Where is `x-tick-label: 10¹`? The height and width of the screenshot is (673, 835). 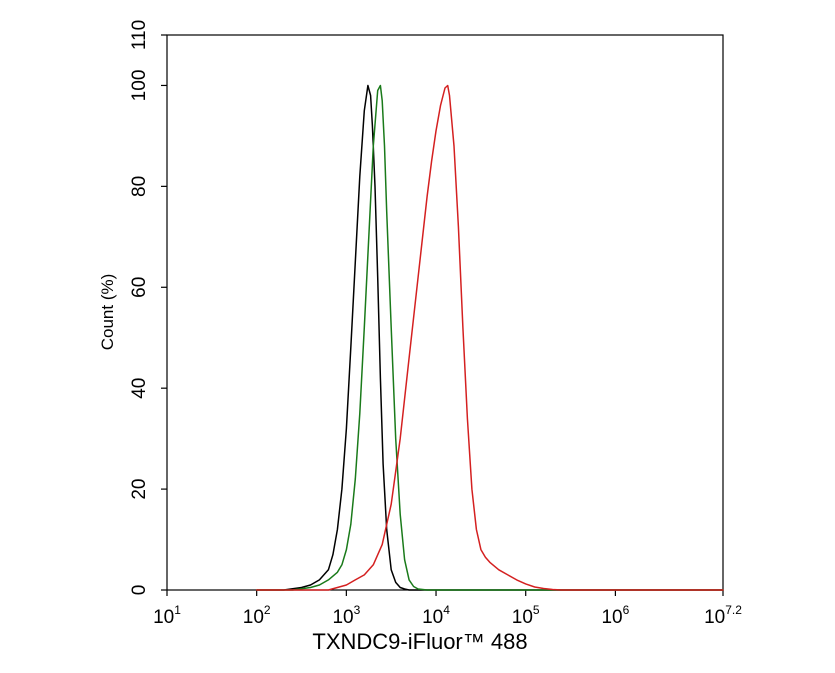
x-tick-label: 10¹ is located at coordinates (167, 615).